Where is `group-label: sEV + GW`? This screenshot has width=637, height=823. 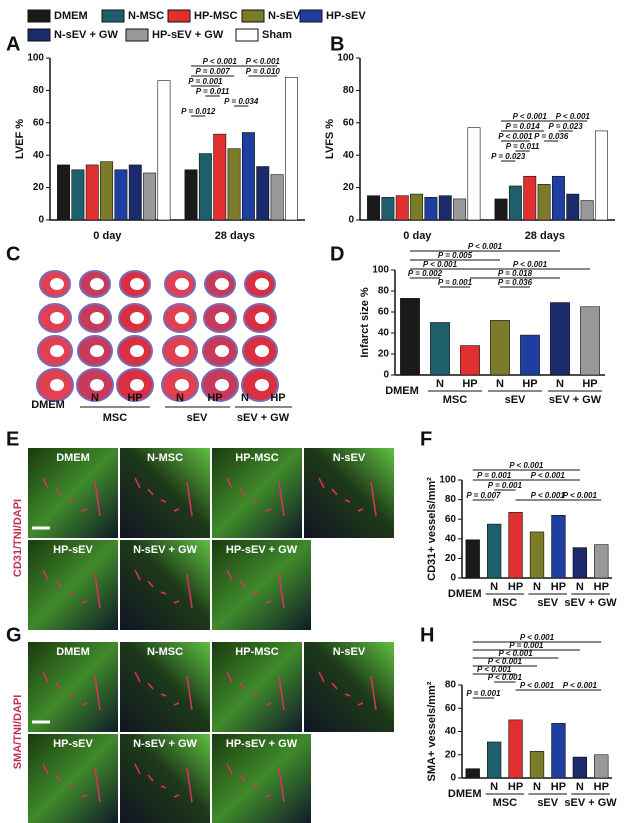 group-label: sEV + GW is located at coordinates (263, 418).